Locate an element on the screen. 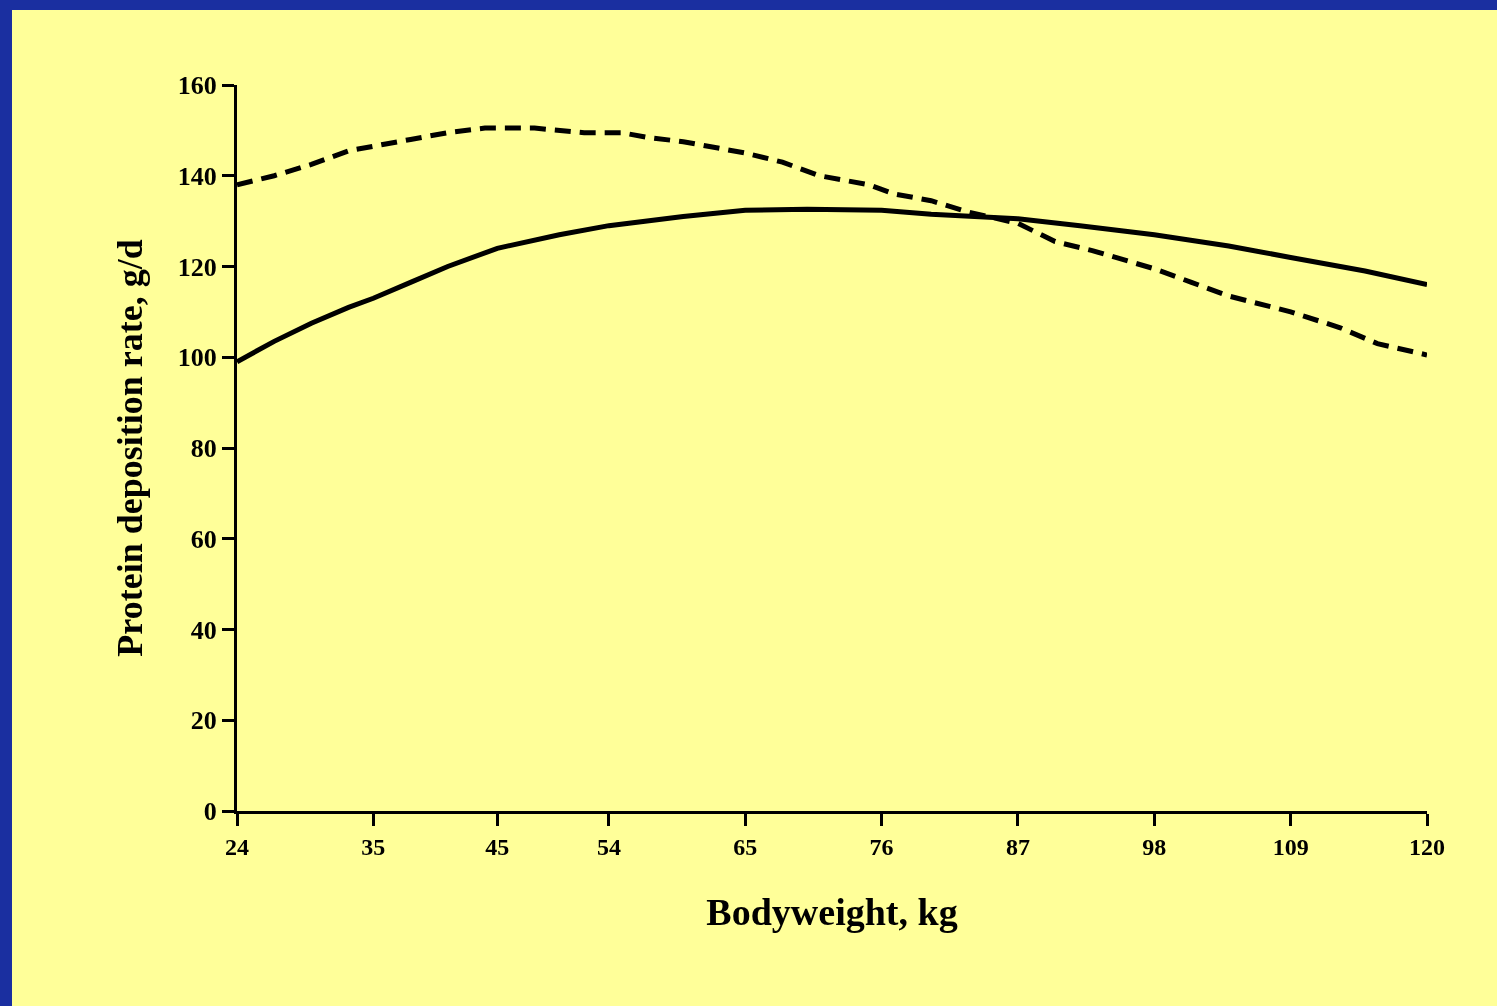 The height and width of the screenshot is (1006, 1497). y-tick-label: 100 is located at coordinates (197, 358).